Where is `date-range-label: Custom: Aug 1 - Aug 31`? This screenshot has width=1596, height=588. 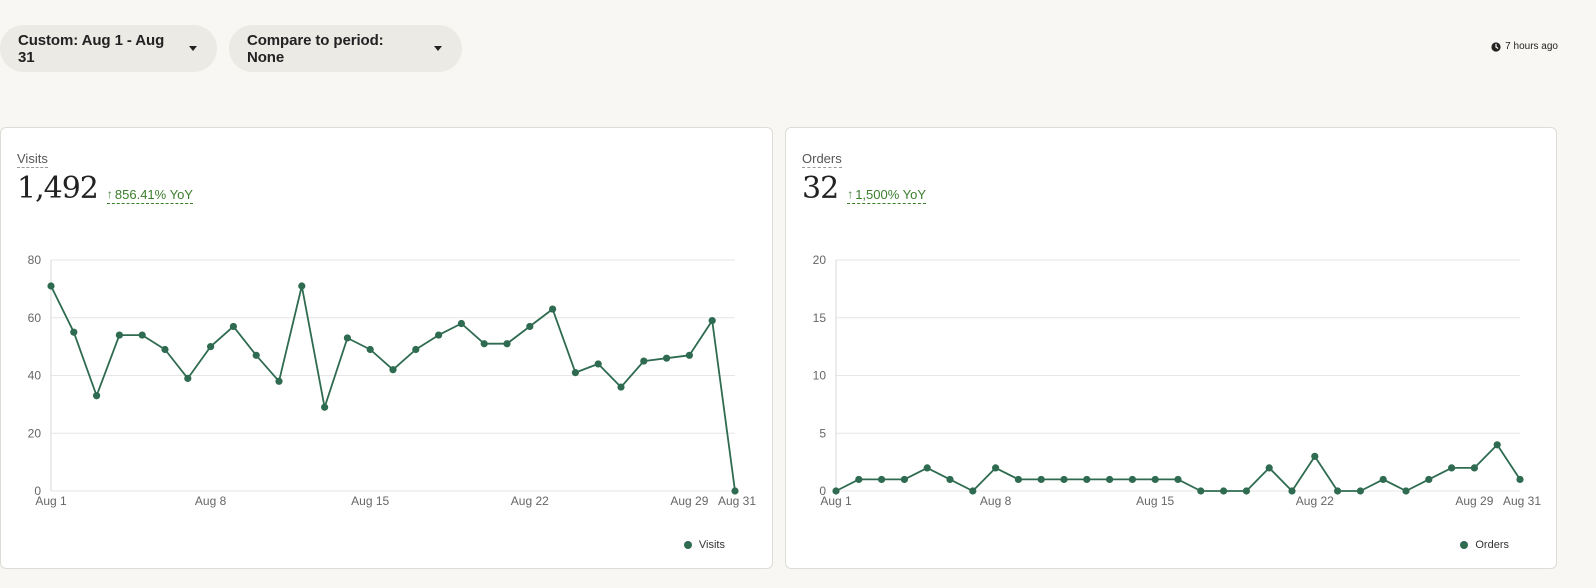 date-range-label: Custom: Aug 1 - Aug 31 is located at coordinates (91, 48).